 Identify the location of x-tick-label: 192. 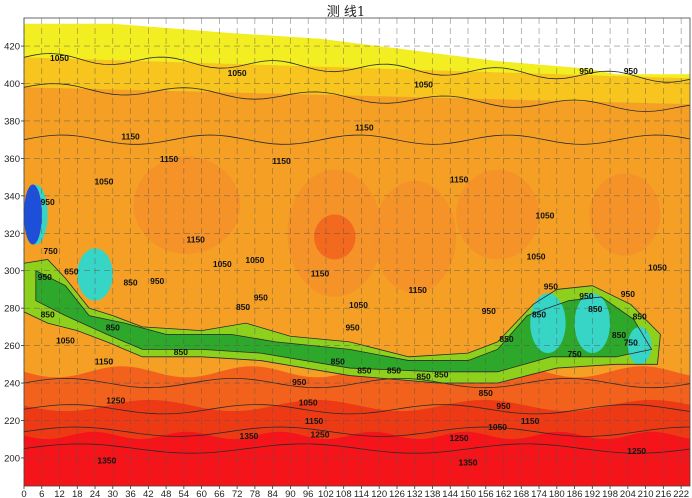
(592, 493).